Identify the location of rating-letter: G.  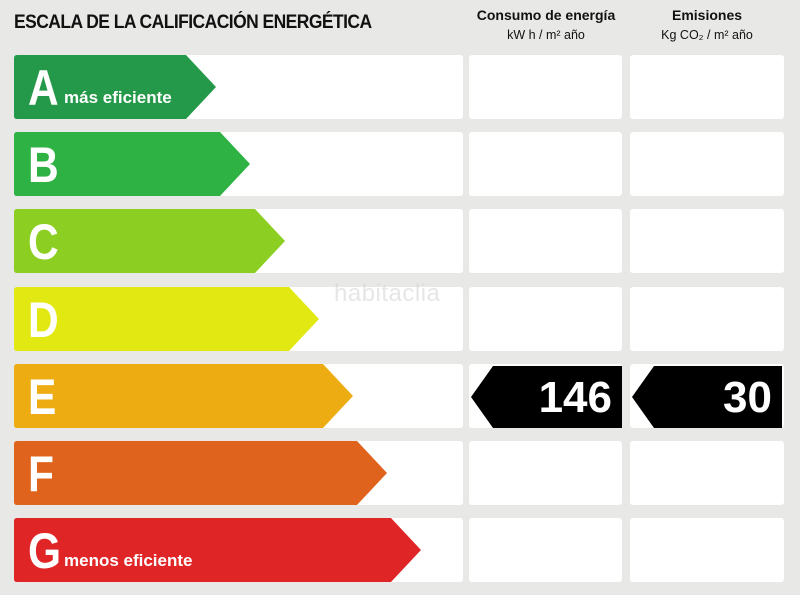
(45, 551).